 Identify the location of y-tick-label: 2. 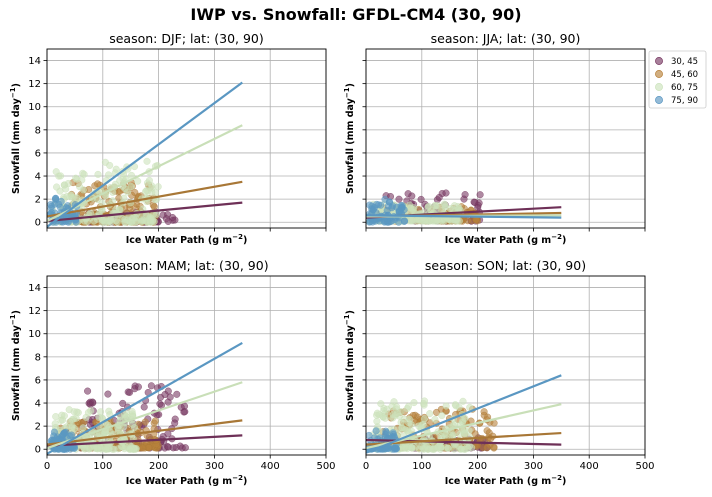
(38, 200).